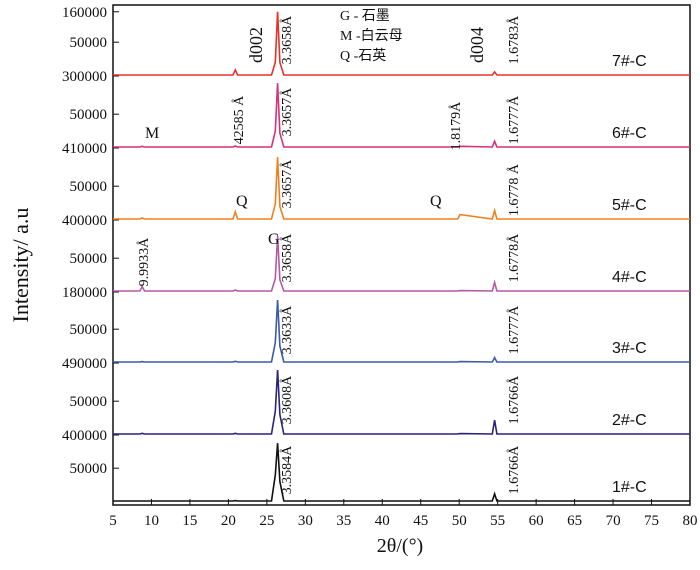  Describe the element at coordinates (287, 330) in the screenshot. I see `annotation: 3.3633Å` at that location.